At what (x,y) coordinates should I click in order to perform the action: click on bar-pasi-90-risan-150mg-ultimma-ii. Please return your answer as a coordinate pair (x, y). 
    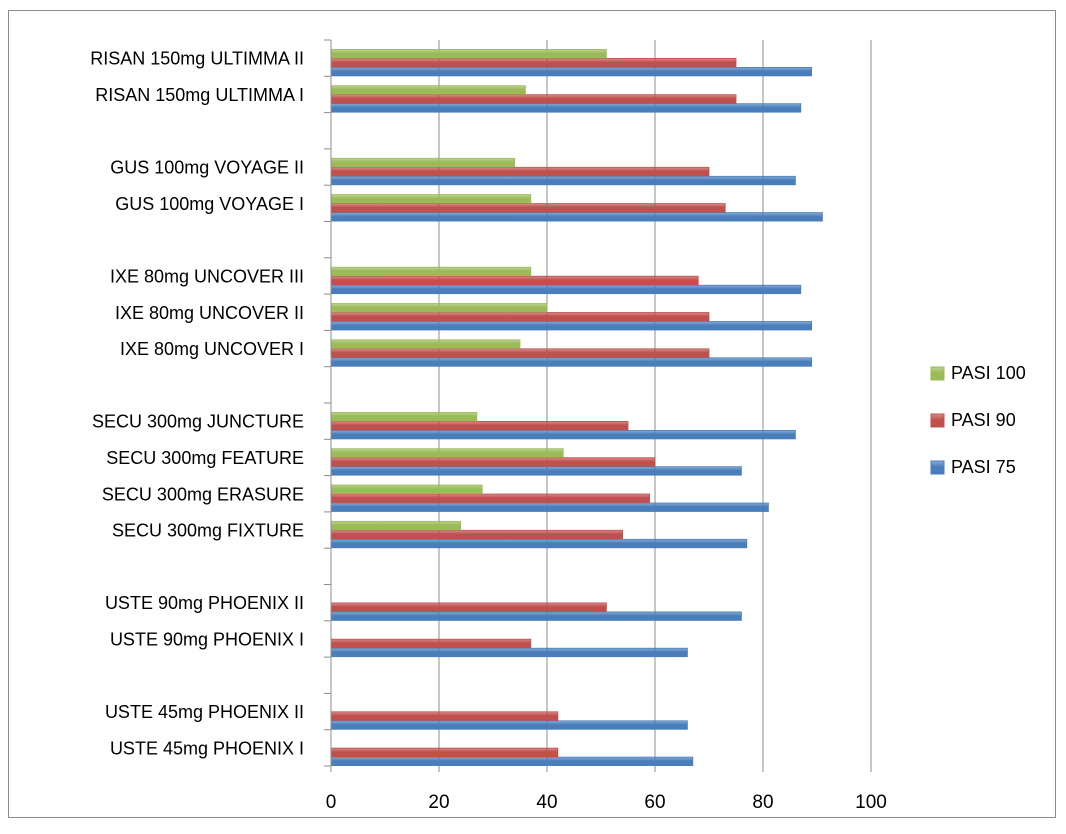
    Looking at the image, I should click on (533, 63).